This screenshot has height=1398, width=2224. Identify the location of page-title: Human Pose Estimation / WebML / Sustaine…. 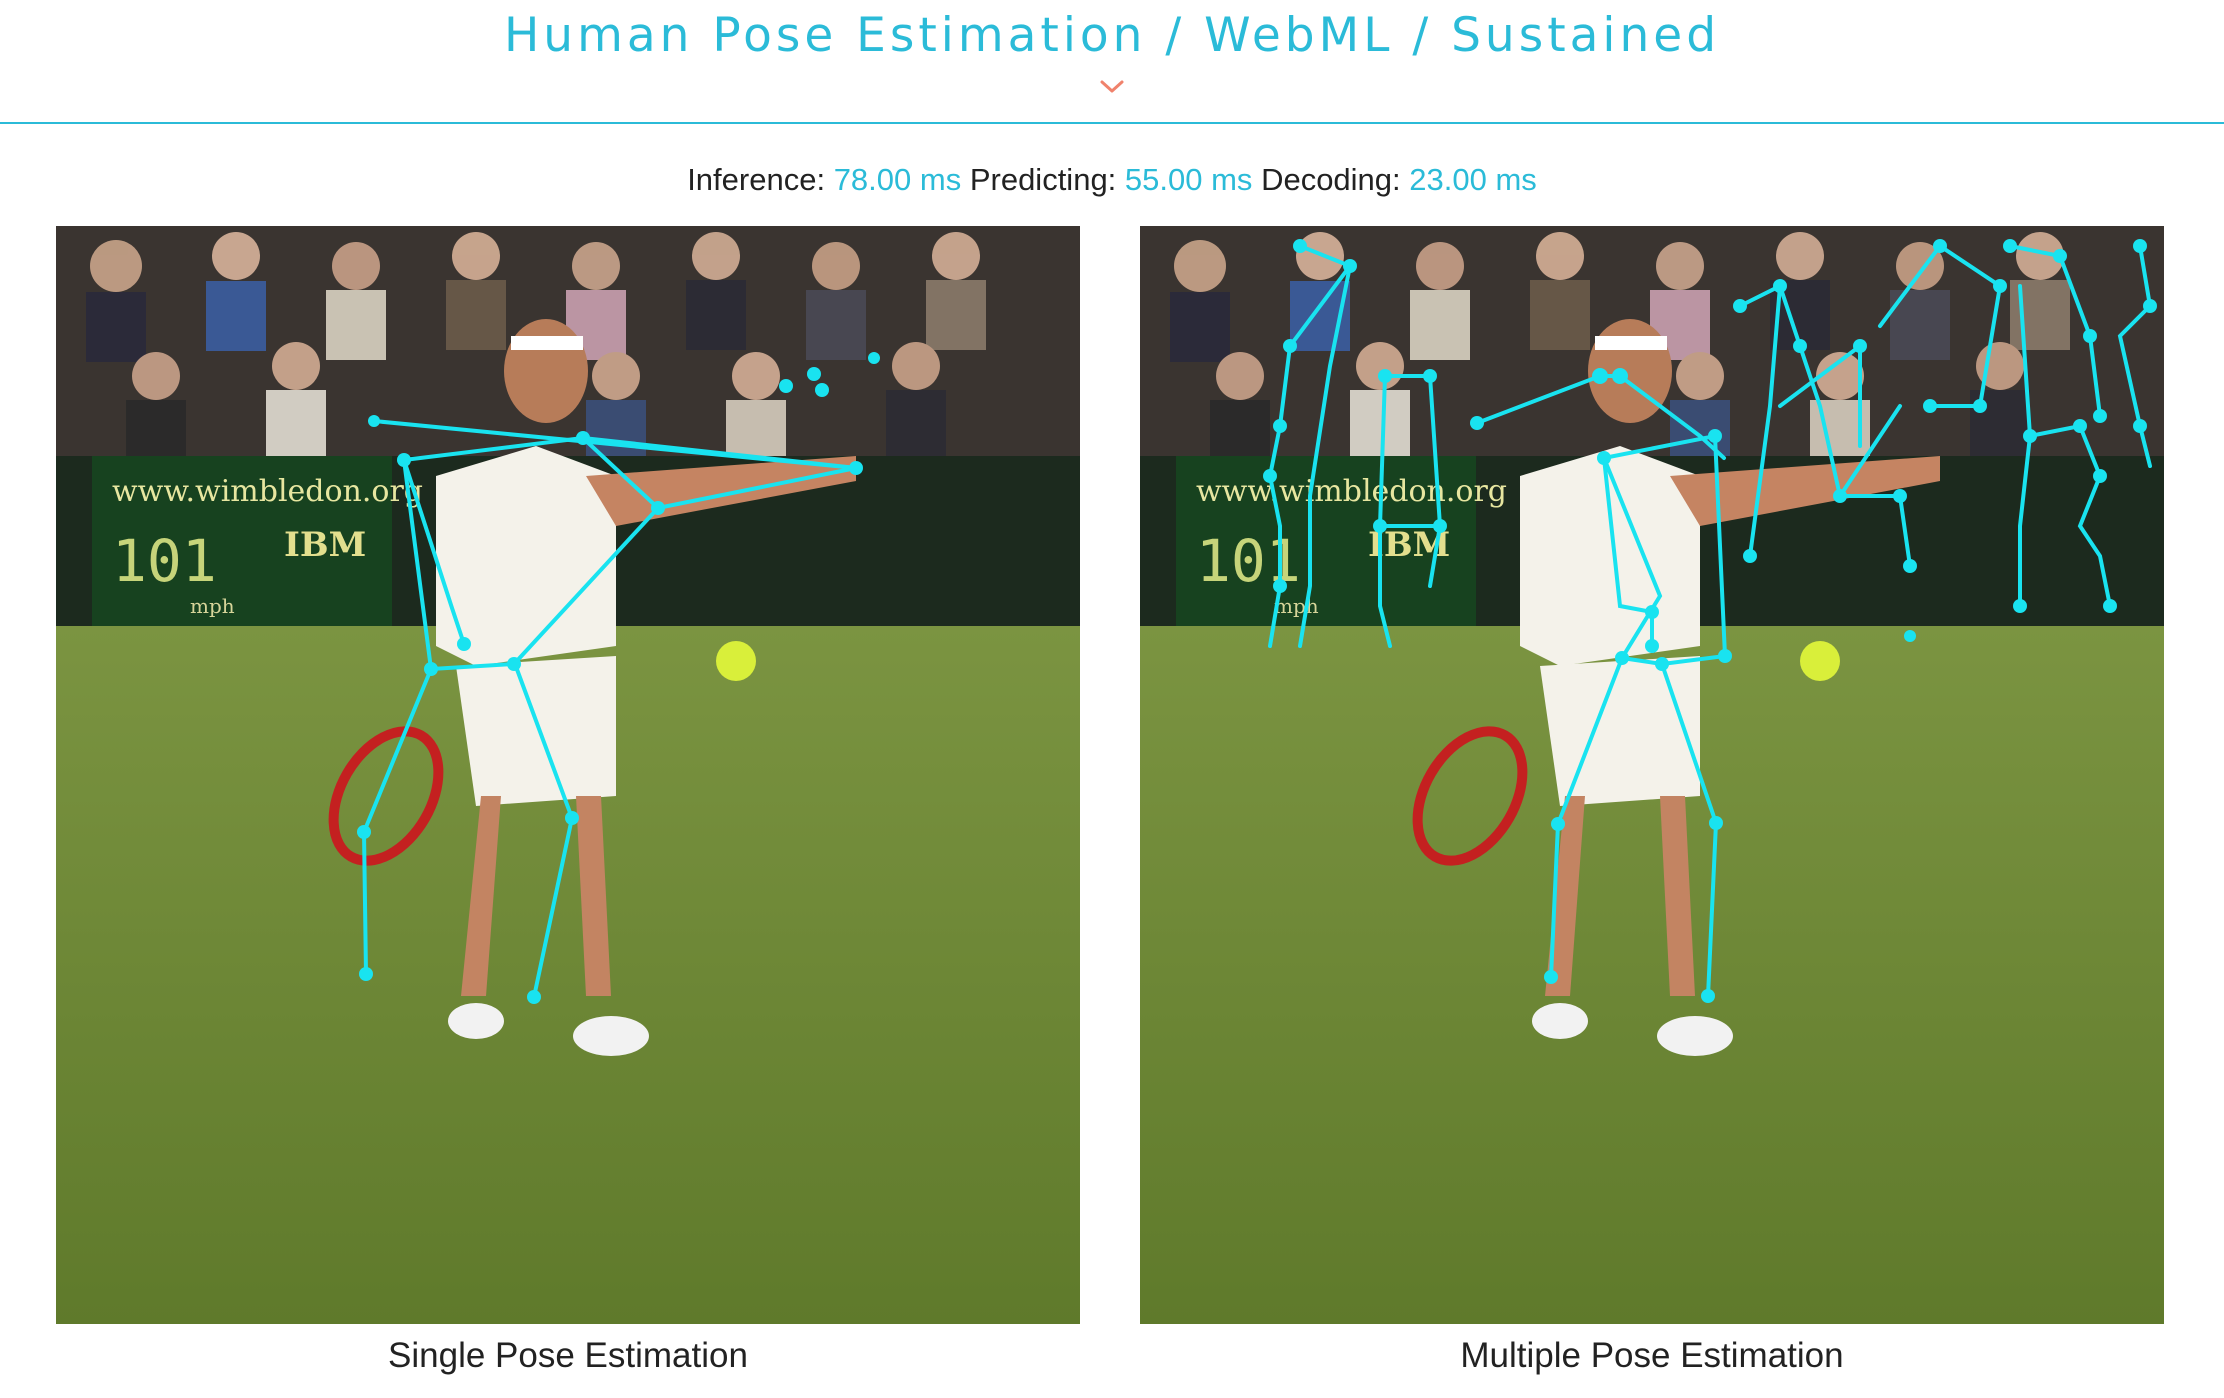
(1112, 35).